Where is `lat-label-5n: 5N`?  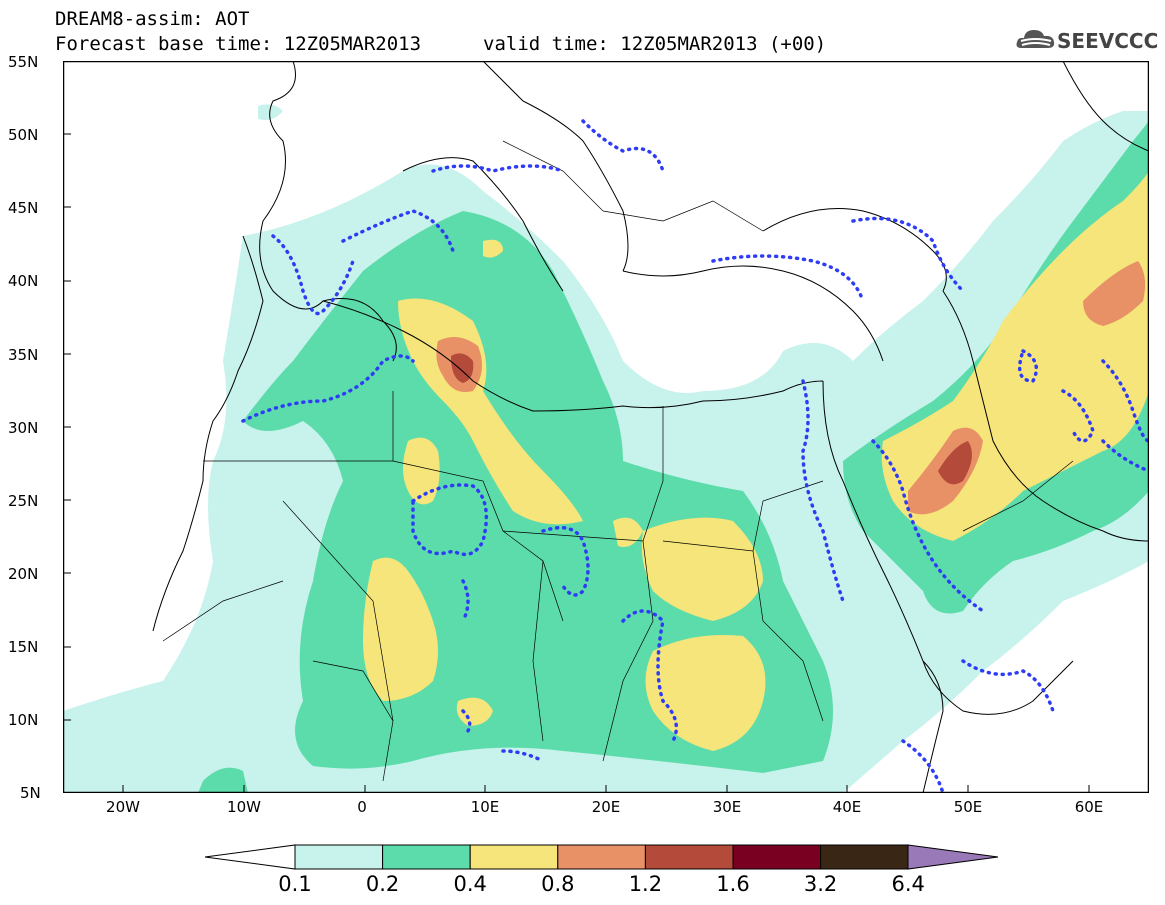
lat-label-5n: 5N is located at coordinates (30, 793).